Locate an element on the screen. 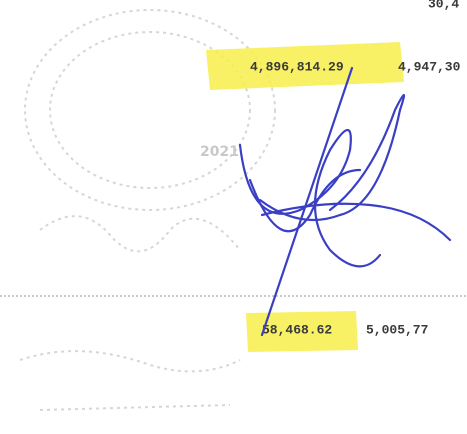  amount: 5,005,77 is located at coordinates (397, 329).